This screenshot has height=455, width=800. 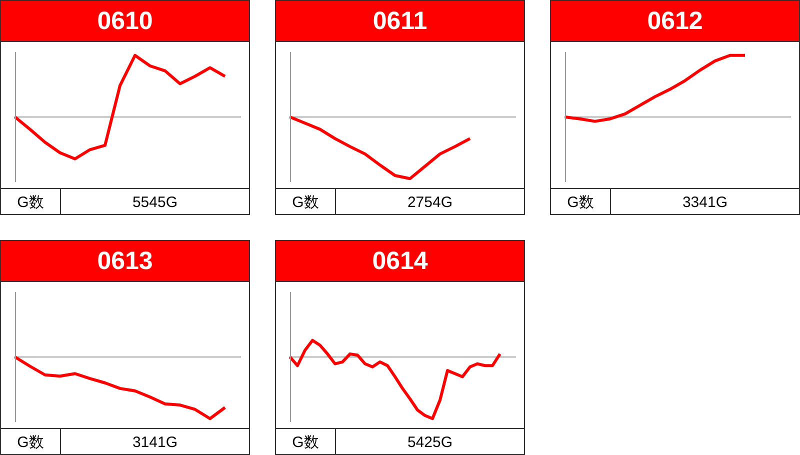 What do you see at coordinates (430, 442) in the screenshot?
I see `text: 5425G` at bounding box center [430, 442].